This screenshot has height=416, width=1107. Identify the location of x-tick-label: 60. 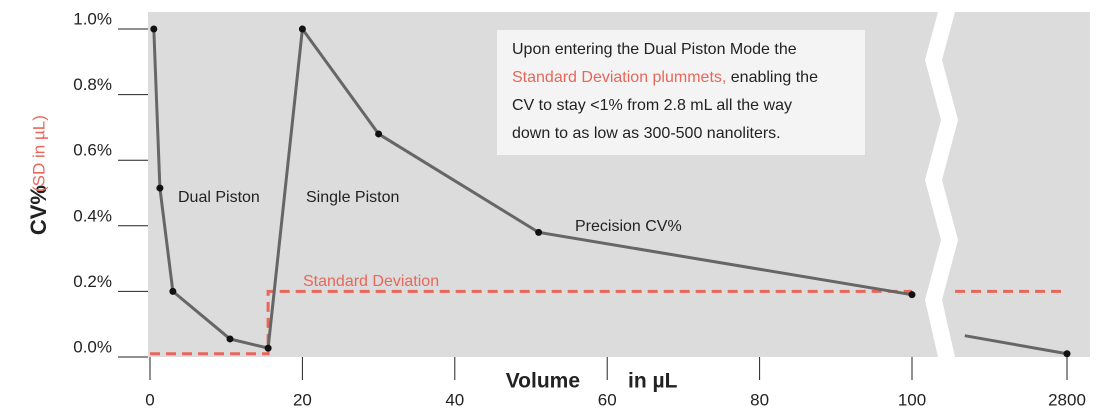
(607, 399).